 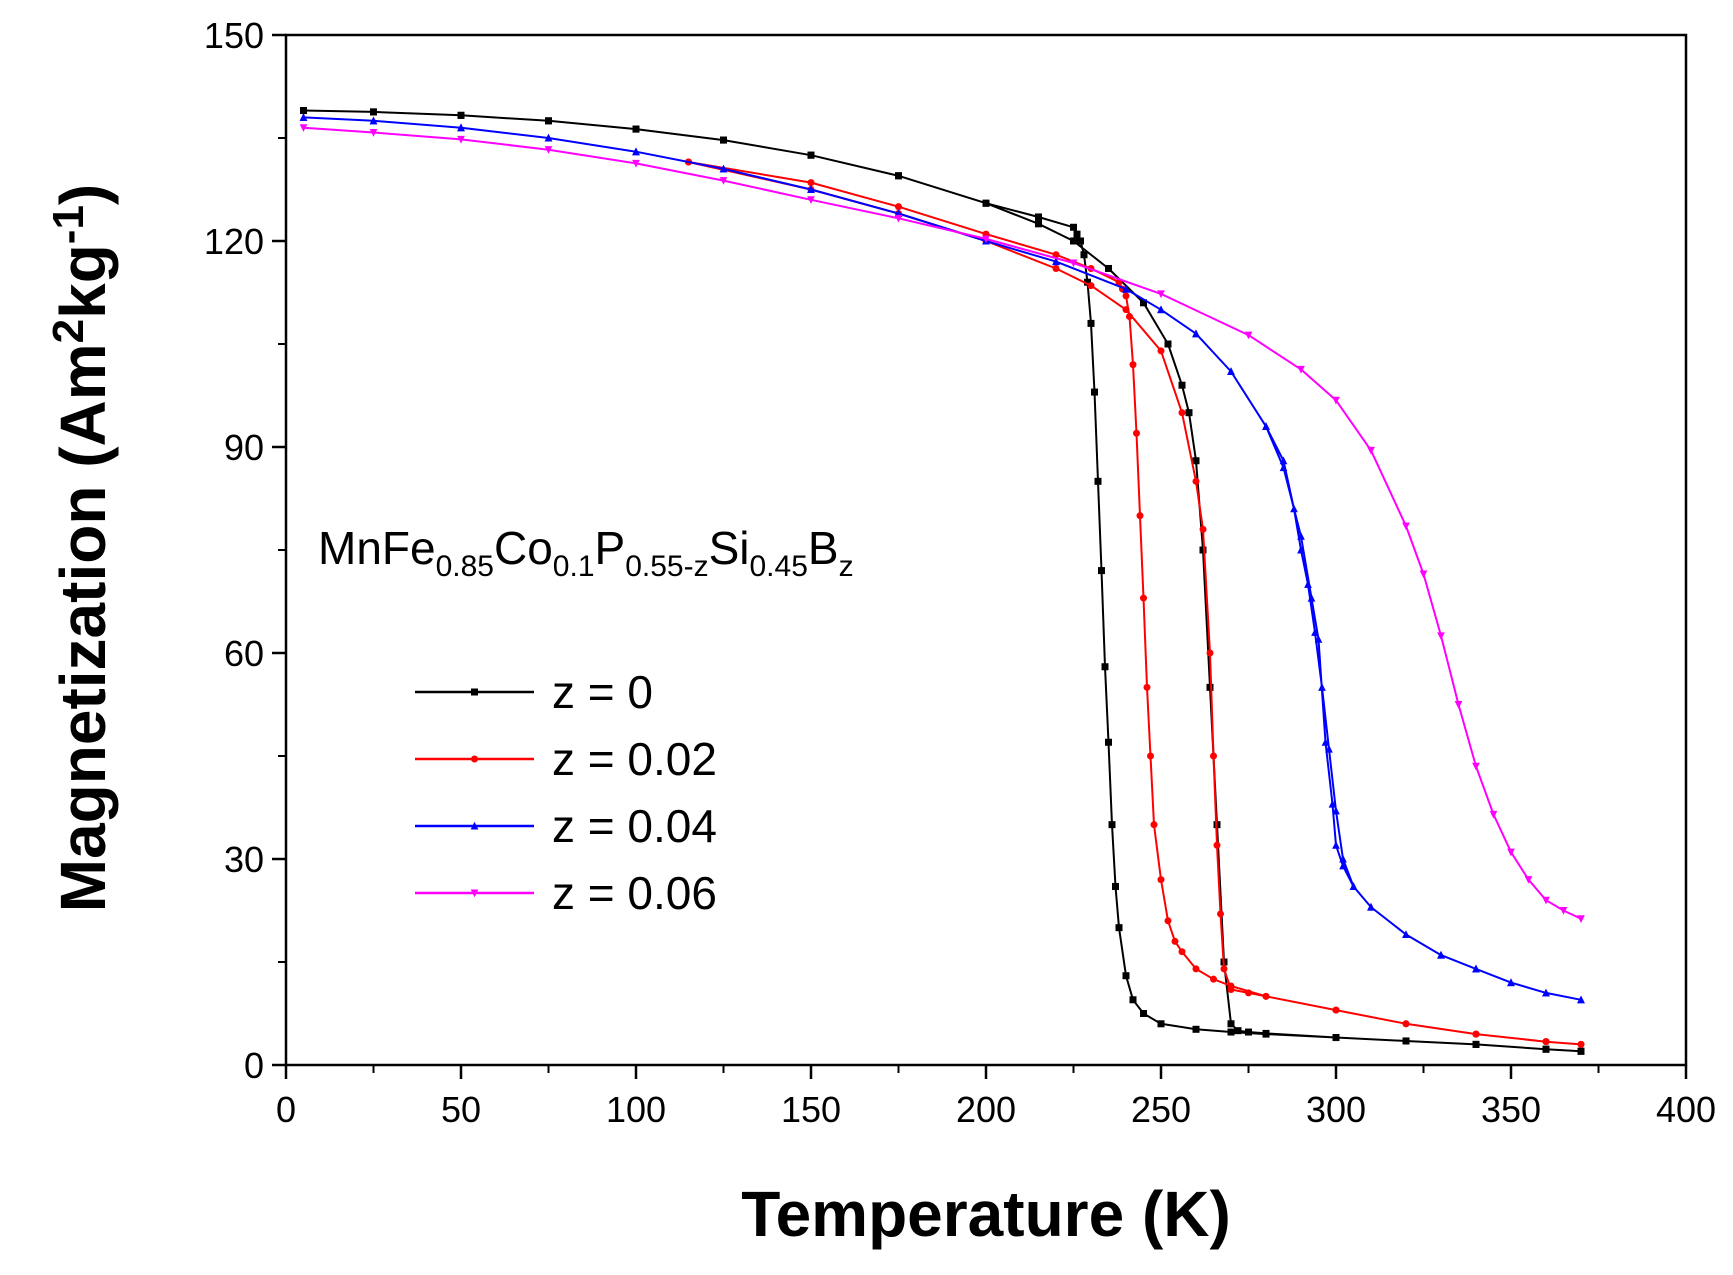 What do you see at coordinates (377, 548) in the screenshot?
I see `formula-base-1: MnFe` at bounding box center [377, 548].